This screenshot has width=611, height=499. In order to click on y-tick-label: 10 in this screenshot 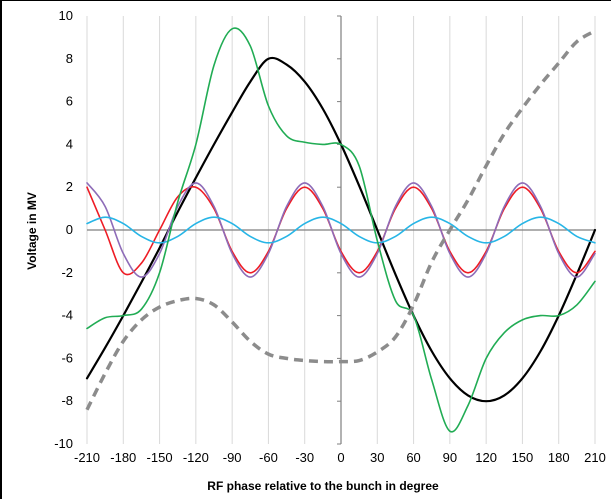, I will do `click(66, 15)`.